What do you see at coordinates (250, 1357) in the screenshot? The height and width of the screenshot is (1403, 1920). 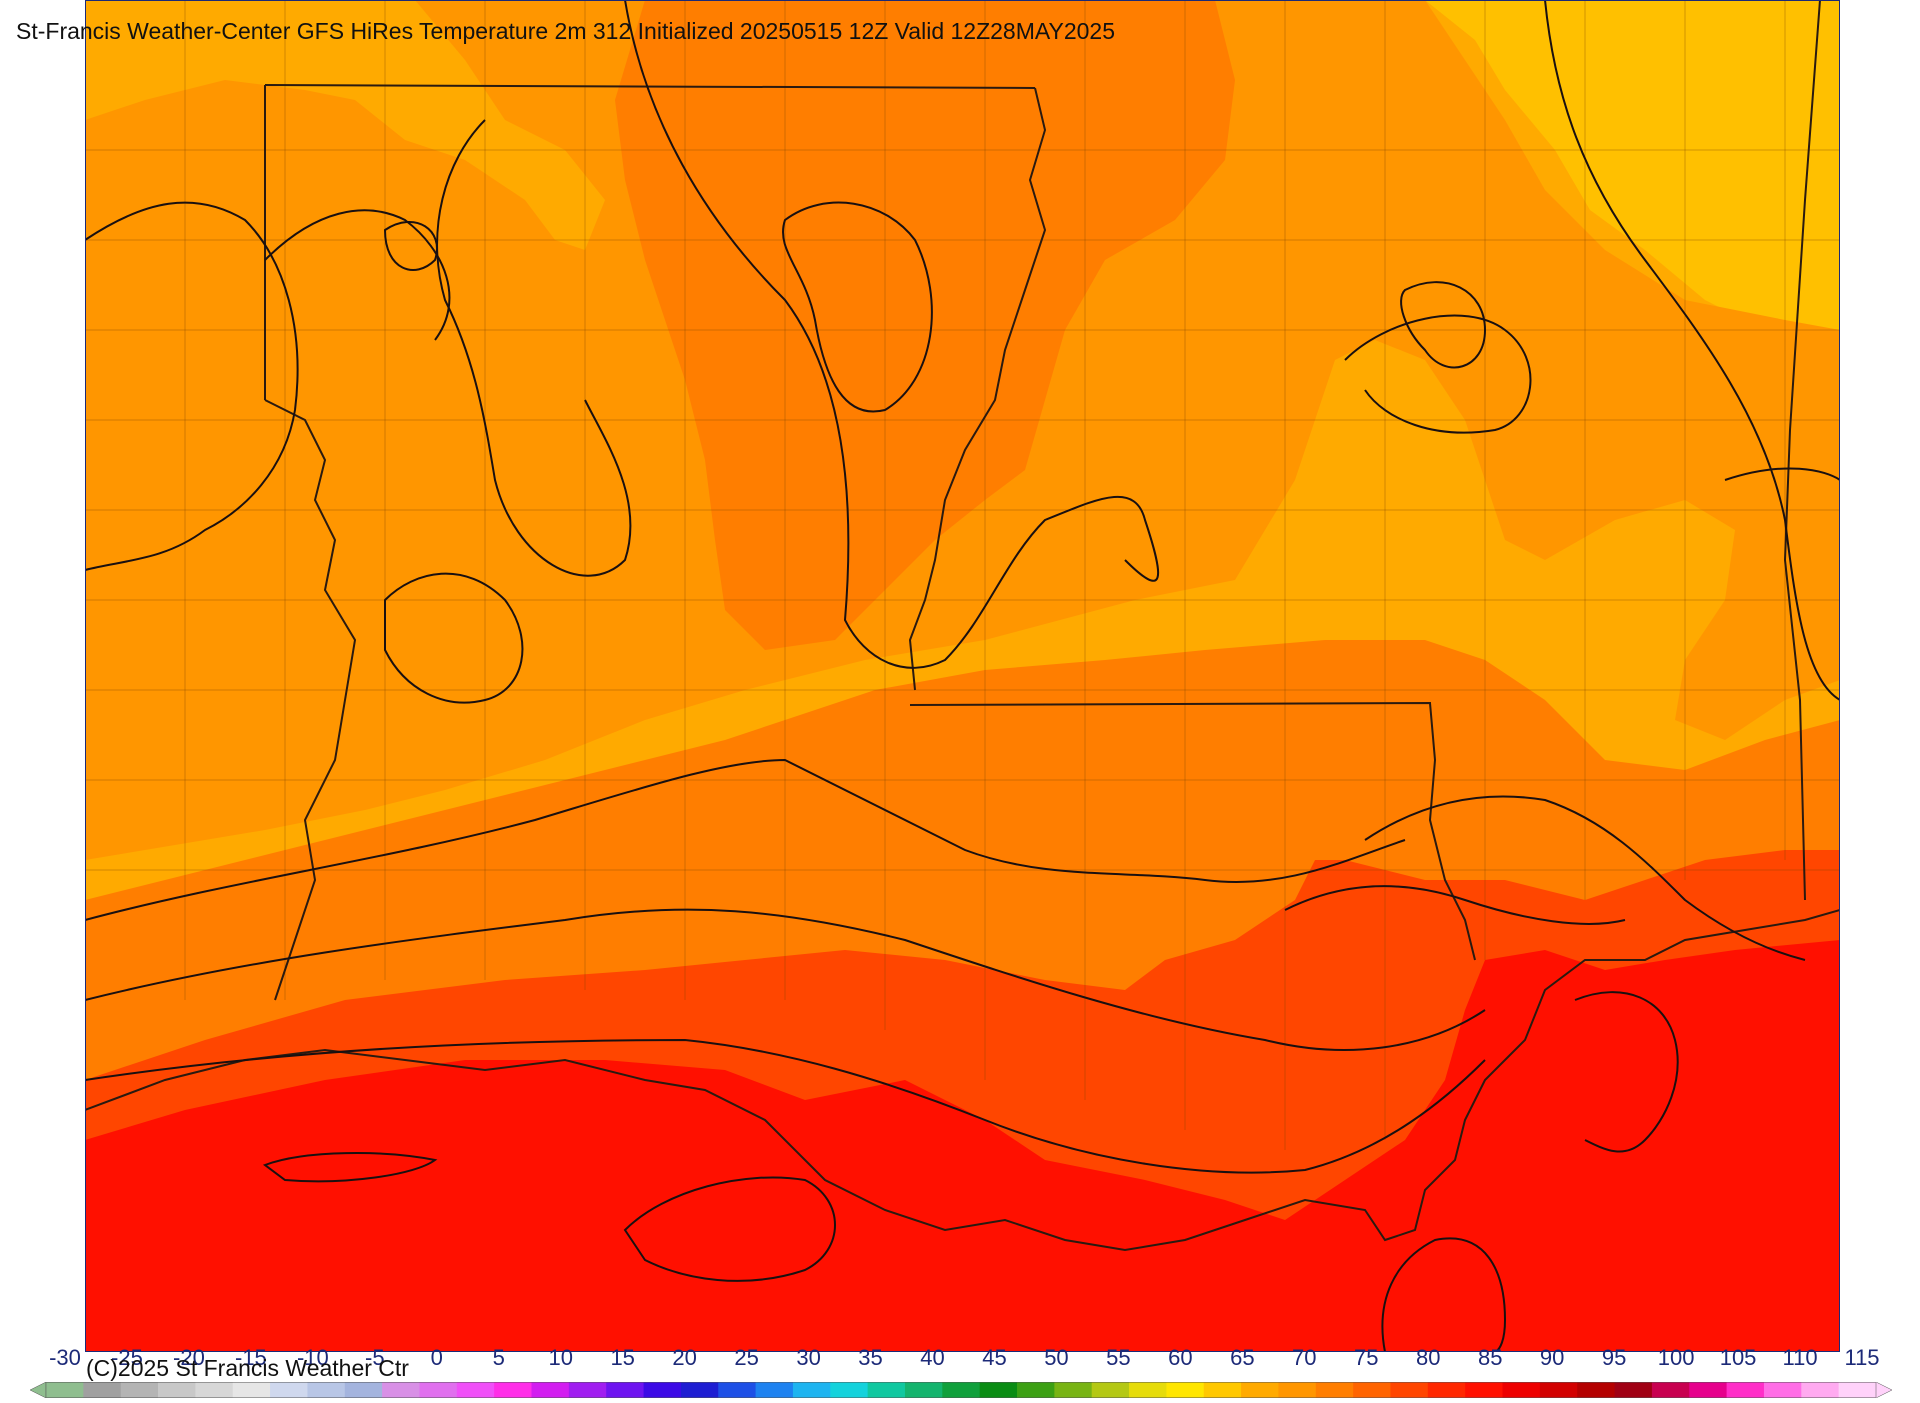 I see `colorbar-label: -15` at bounding box center [250, 1357].